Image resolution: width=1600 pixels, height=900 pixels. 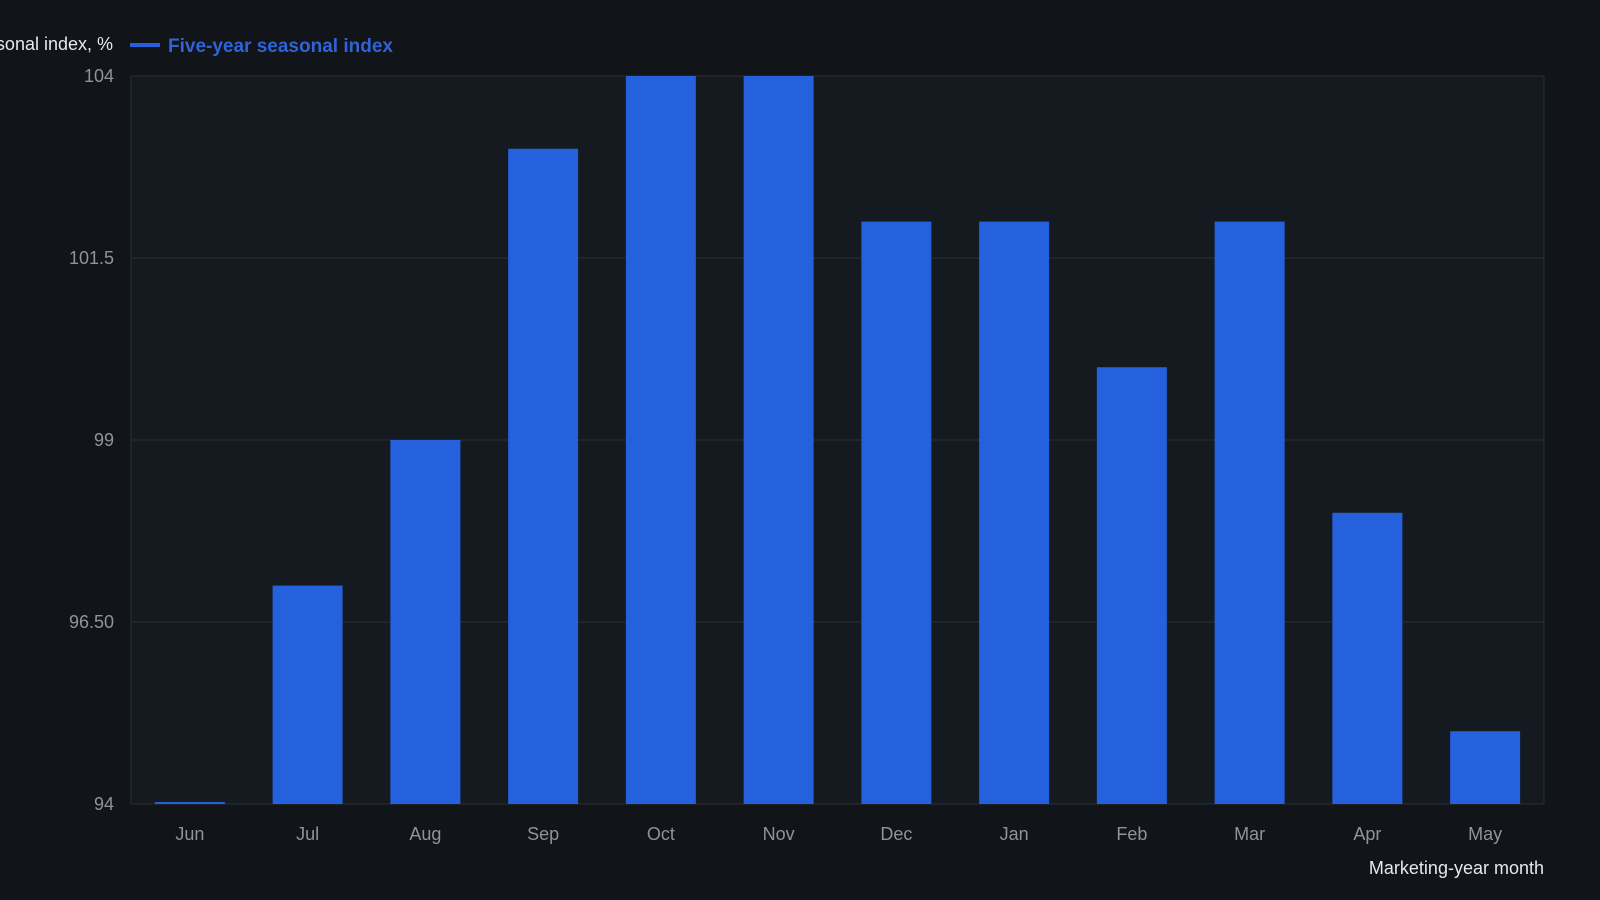 What do you see at coordinates (543, 834) in the screenshot?
I see `x-tick-label-sep: Sep` at bounding box center [543, 834].